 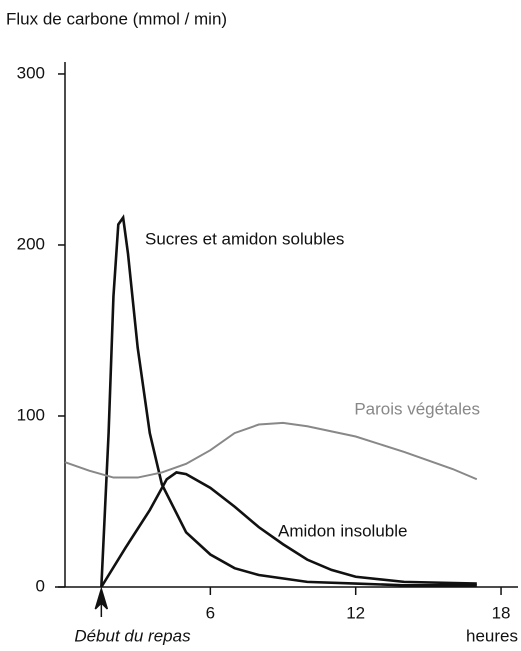 What do you see at coordinates (501, 612) in the screenshot?
I see `x-tick-label: 18` at bounding box center [501, 612].